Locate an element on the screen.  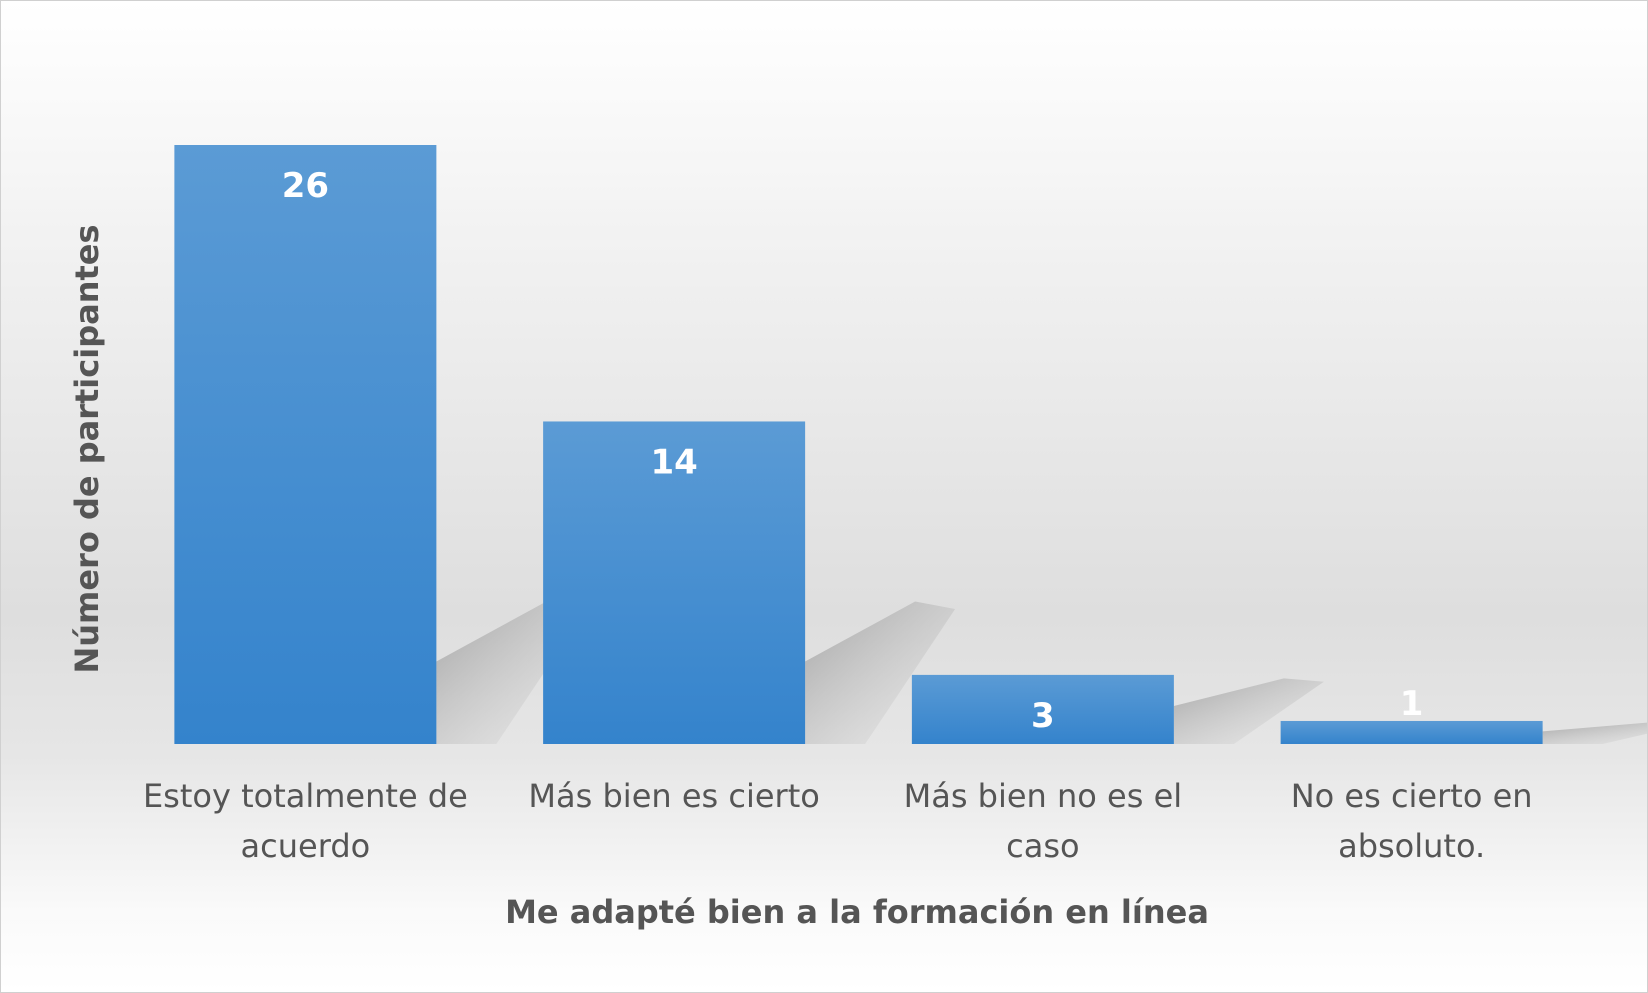
x-axis-title: Me adapté bien a la formación en línea is located at coordinates (857, 912).